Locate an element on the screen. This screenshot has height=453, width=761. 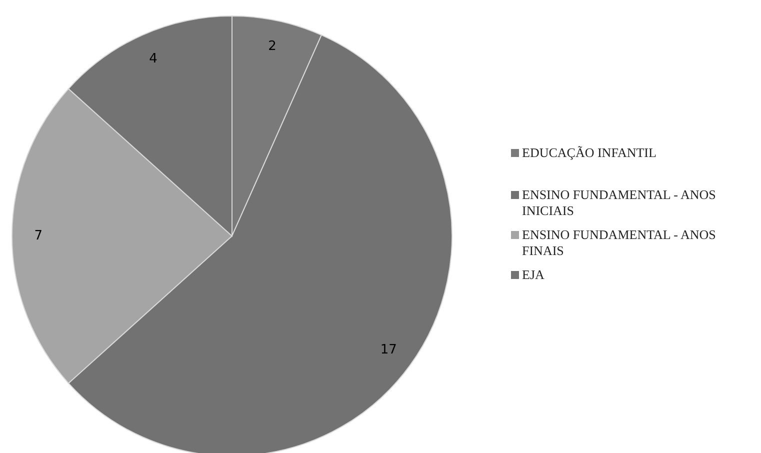
legend-label: EDUCAÇÃO INFANTIL is located at coordinates (589, 153).